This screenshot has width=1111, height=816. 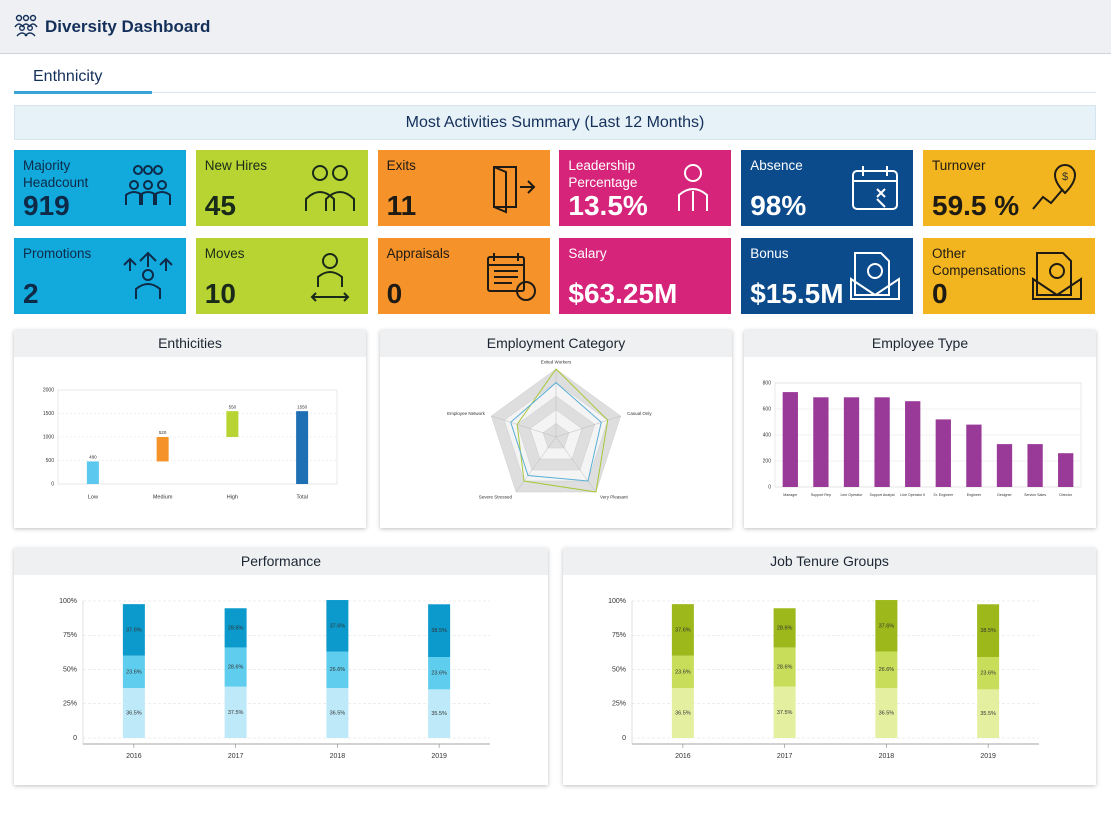 I want to click on kpi-tile: Other Compensations 0, so click(x=1009, y=276).